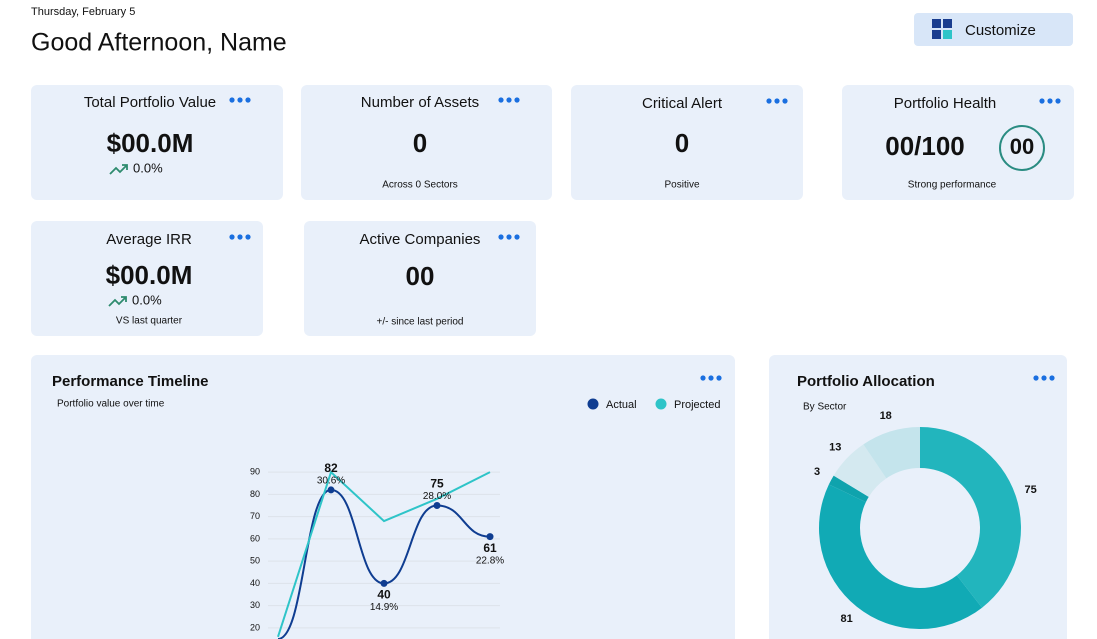 The image size is (1097, 639). Describe the element at coordinates (697, 405) in the screenshot. I see `legend-label: Projected` at that location.